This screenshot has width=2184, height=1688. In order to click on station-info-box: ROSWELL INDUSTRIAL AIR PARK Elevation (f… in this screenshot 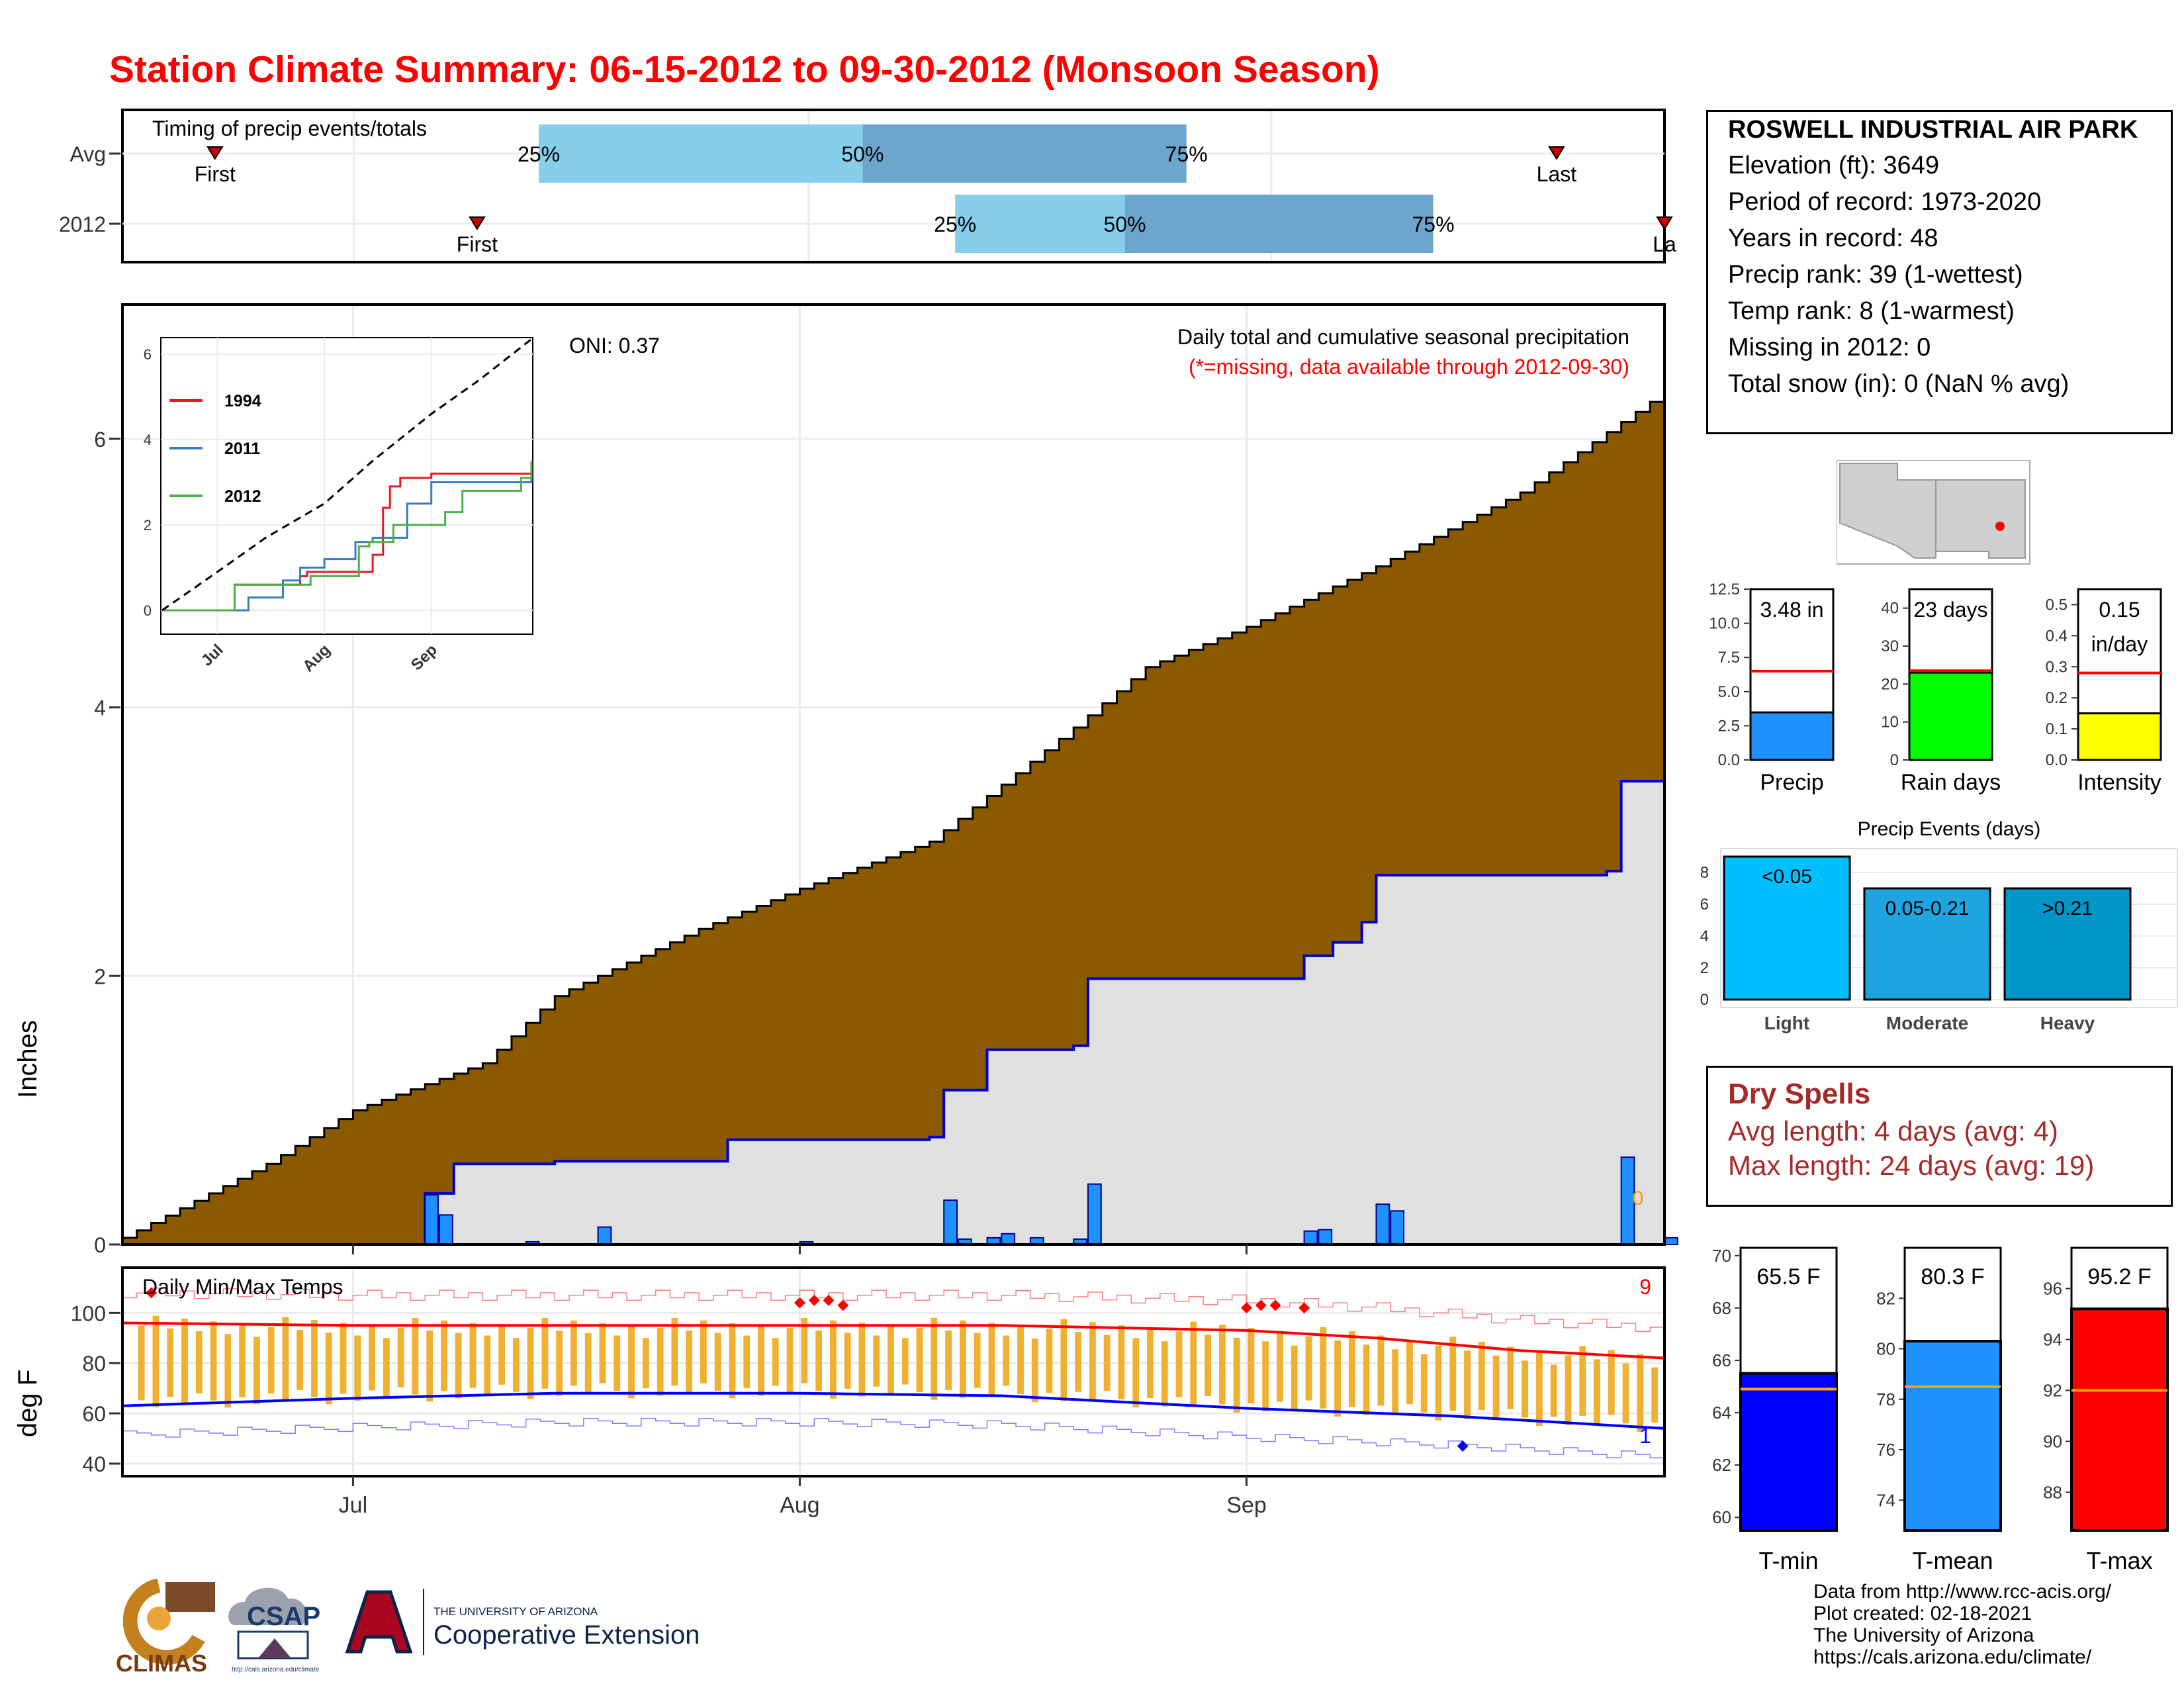, I will do `click(1940, 272)`.